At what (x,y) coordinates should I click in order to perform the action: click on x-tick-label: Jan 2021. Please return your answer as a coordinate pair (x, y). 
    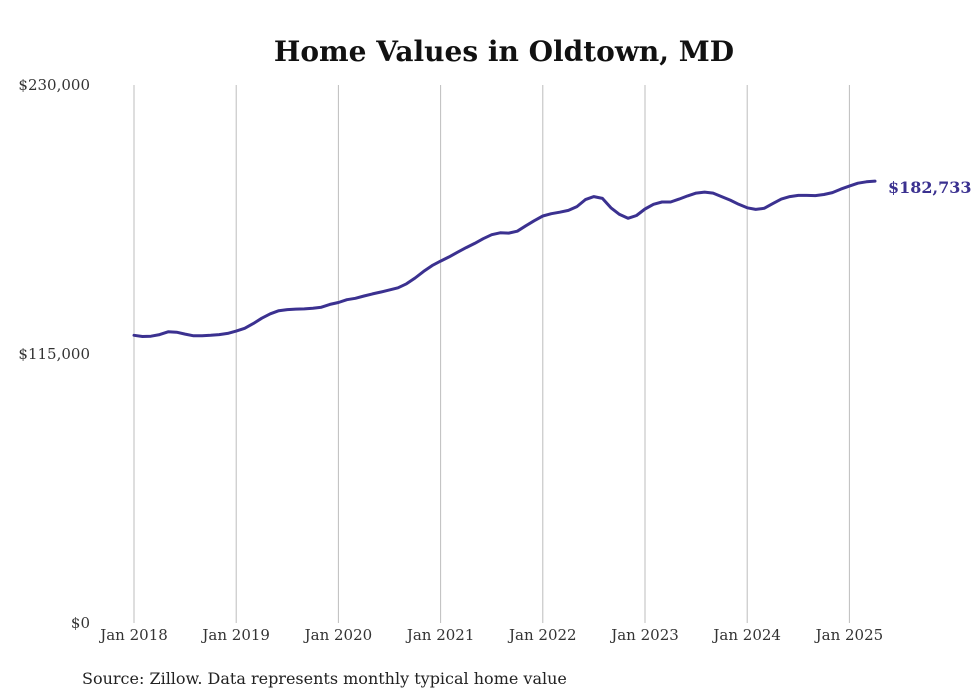
    Looking at the image, I should click on (440, 635).